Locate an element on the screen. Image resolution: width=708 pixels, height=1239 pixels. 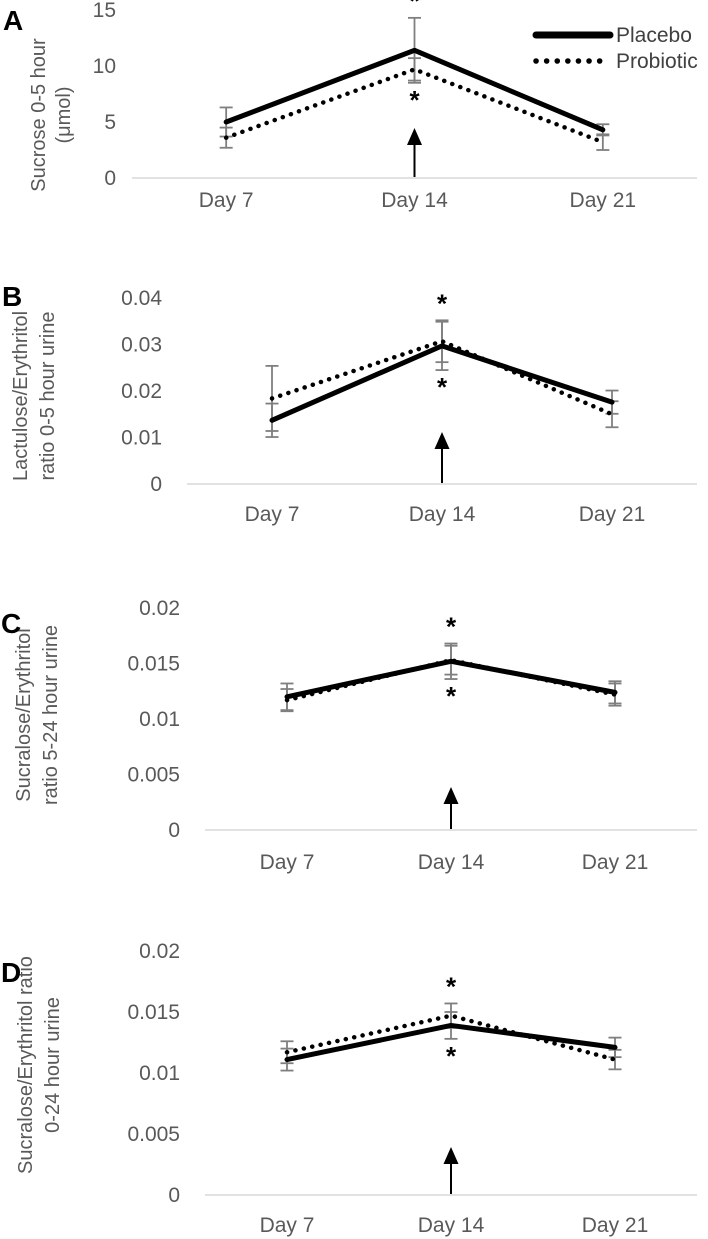
y-axis-title-line1: Lactulose/Erythritol is located at coordinates (21, 396).